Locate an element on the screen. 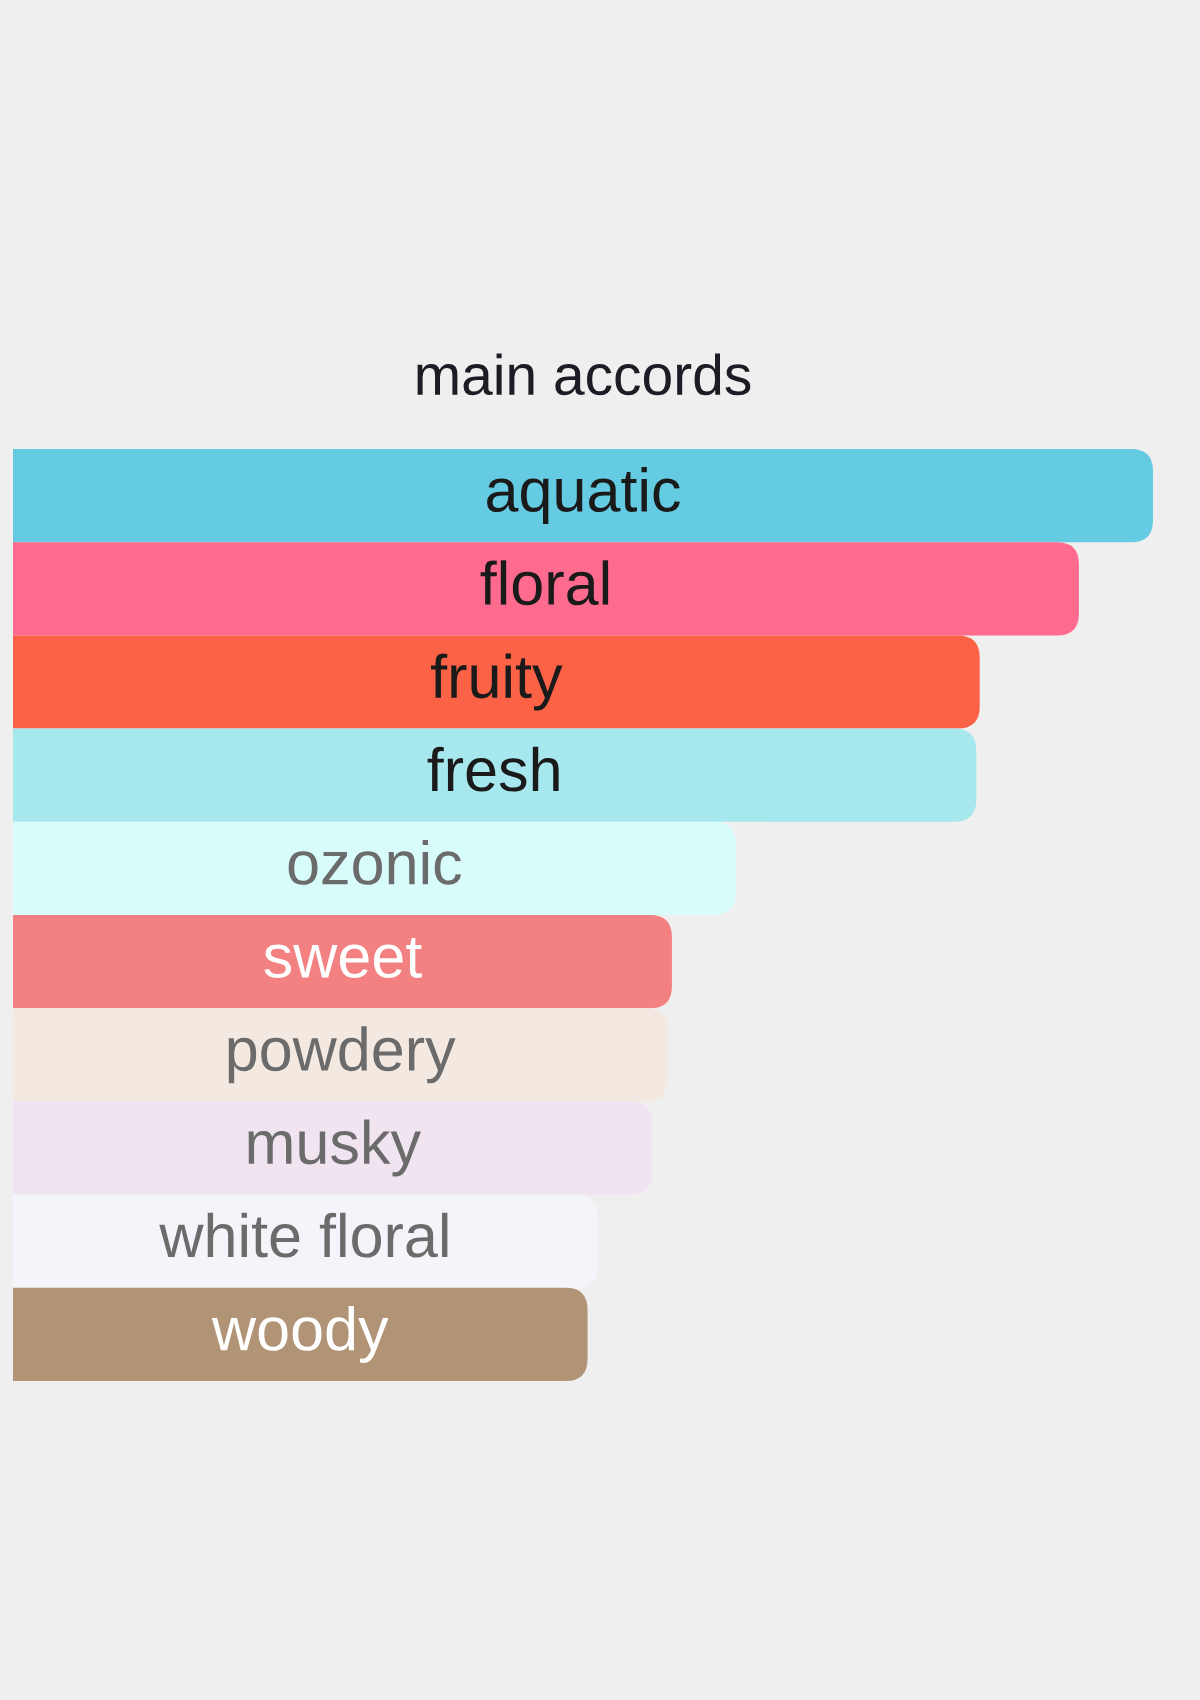 The height and width of the screenshot is (1700, 1200). y-tick-label: powdery is located at coordinates (342, 1055).